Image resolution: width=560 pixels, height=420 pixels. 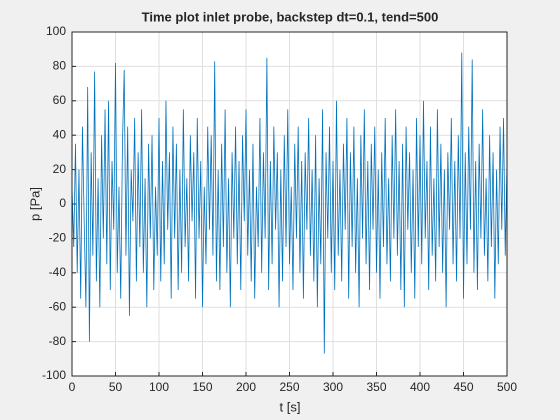 I want to click on y-tick-label: -40, so click(x=58, y=272).